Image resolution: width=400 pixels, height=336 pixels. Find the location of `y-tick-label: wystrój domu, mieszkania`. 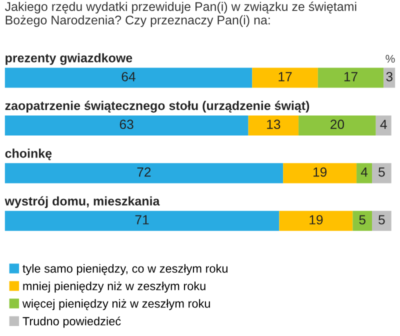

y-tick-label: wystrój domu, mieszkania is located at coordinates (82, 202).